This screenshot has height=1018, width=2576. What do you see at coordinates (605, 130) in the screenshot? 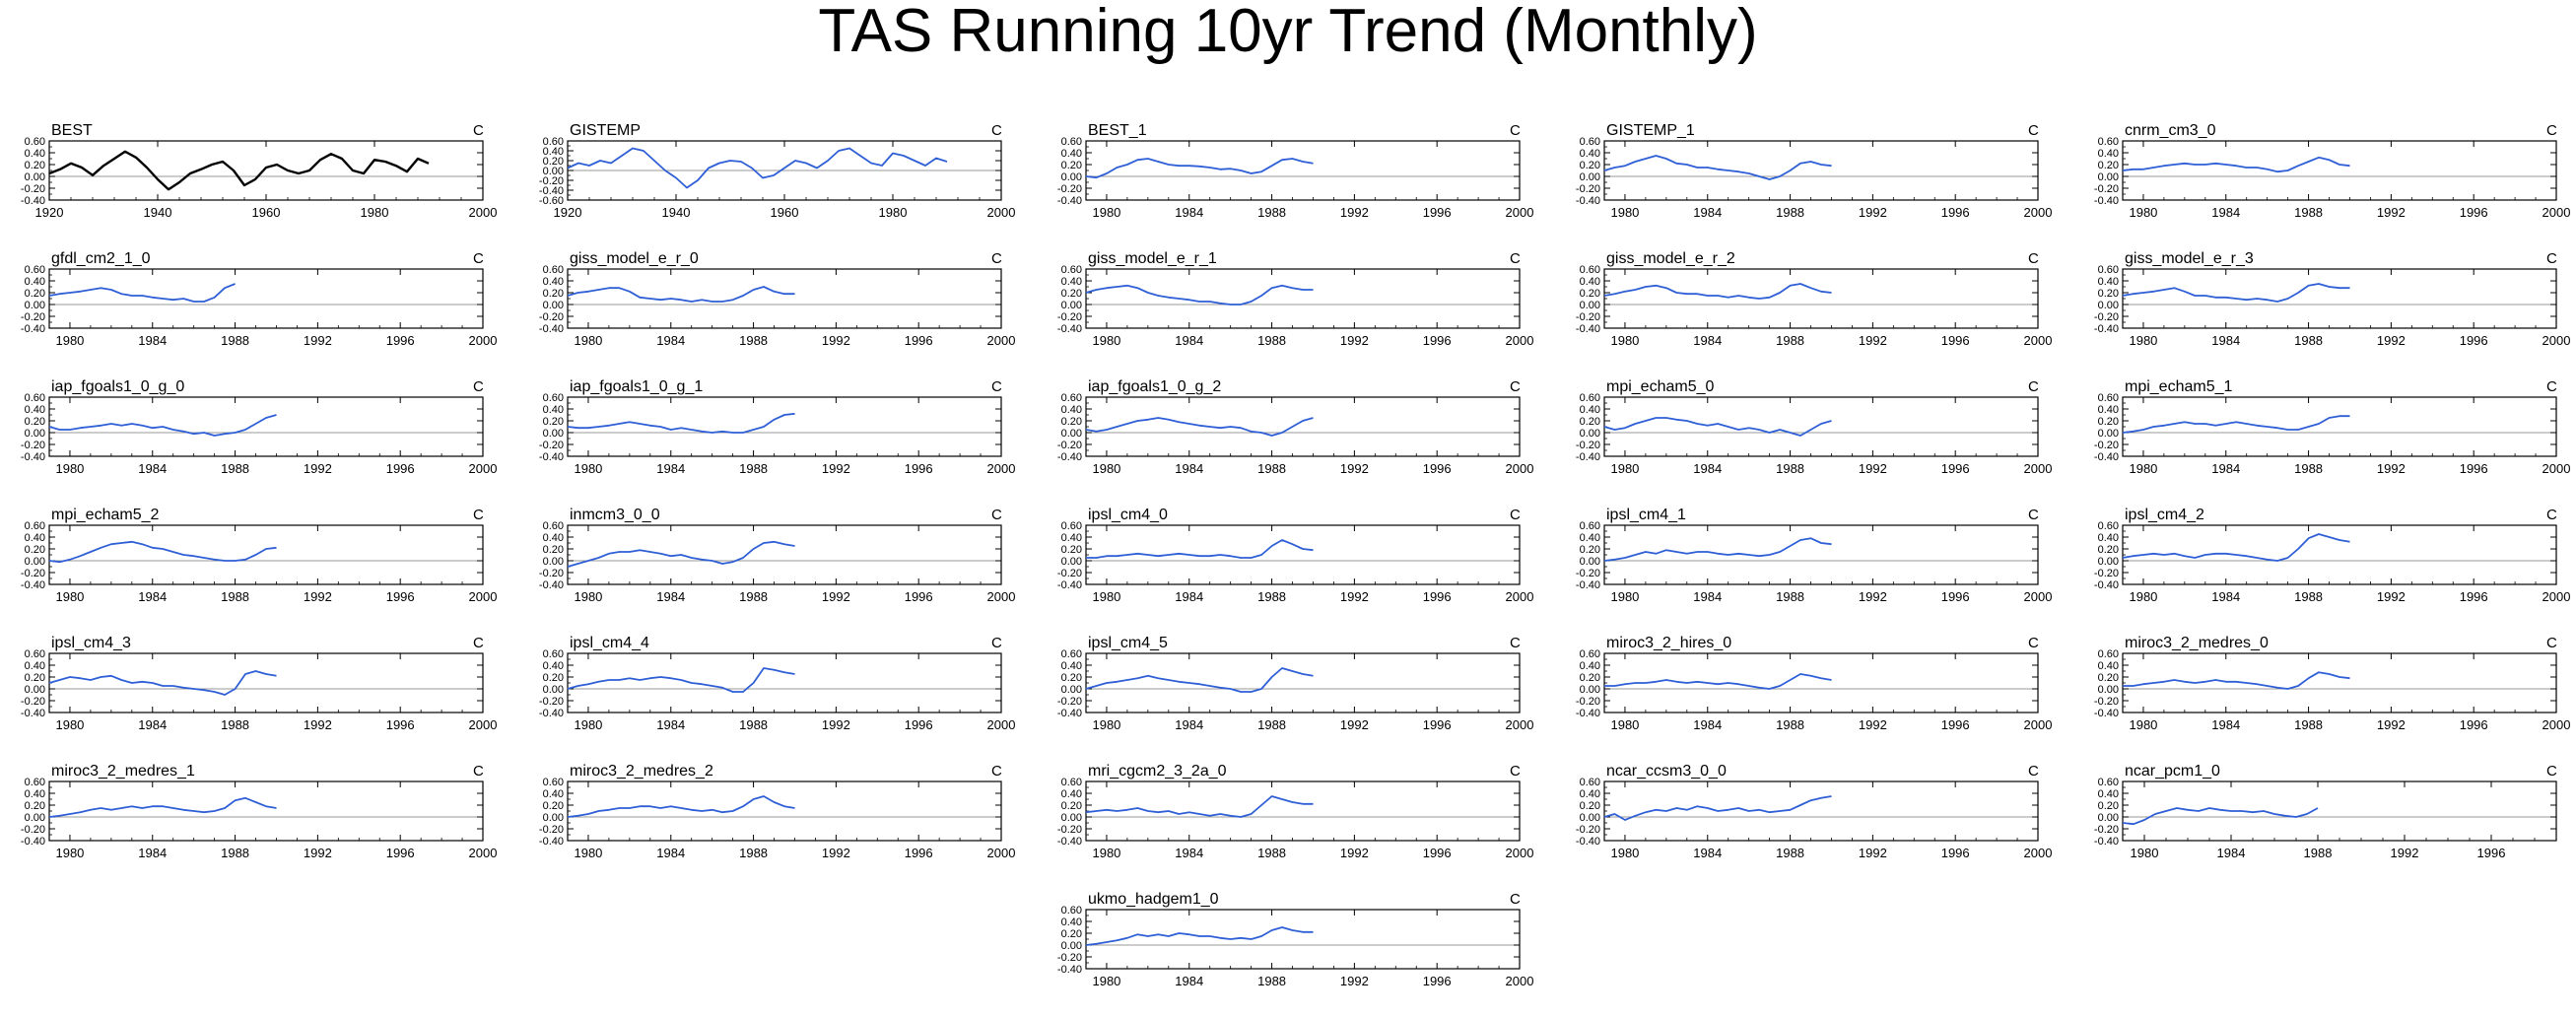
I see `panel-title: GISTEMP` at bounding box center [605, 130].